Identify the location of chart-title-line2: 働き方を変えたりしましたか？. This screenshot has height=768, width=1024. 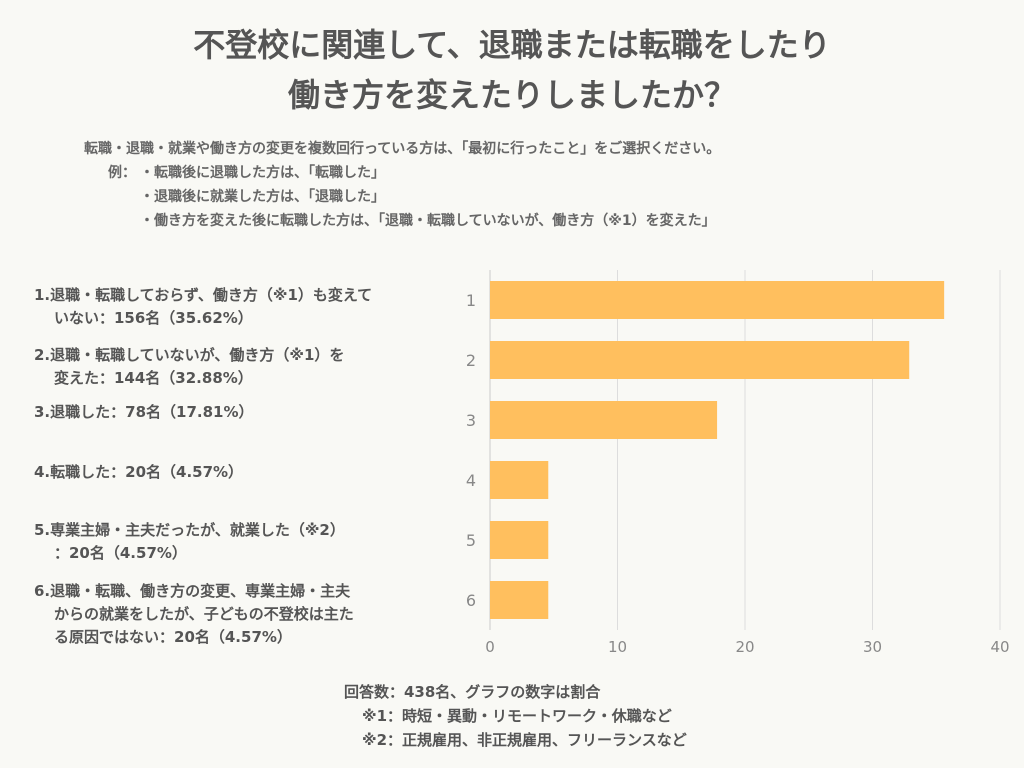
(511, 95).